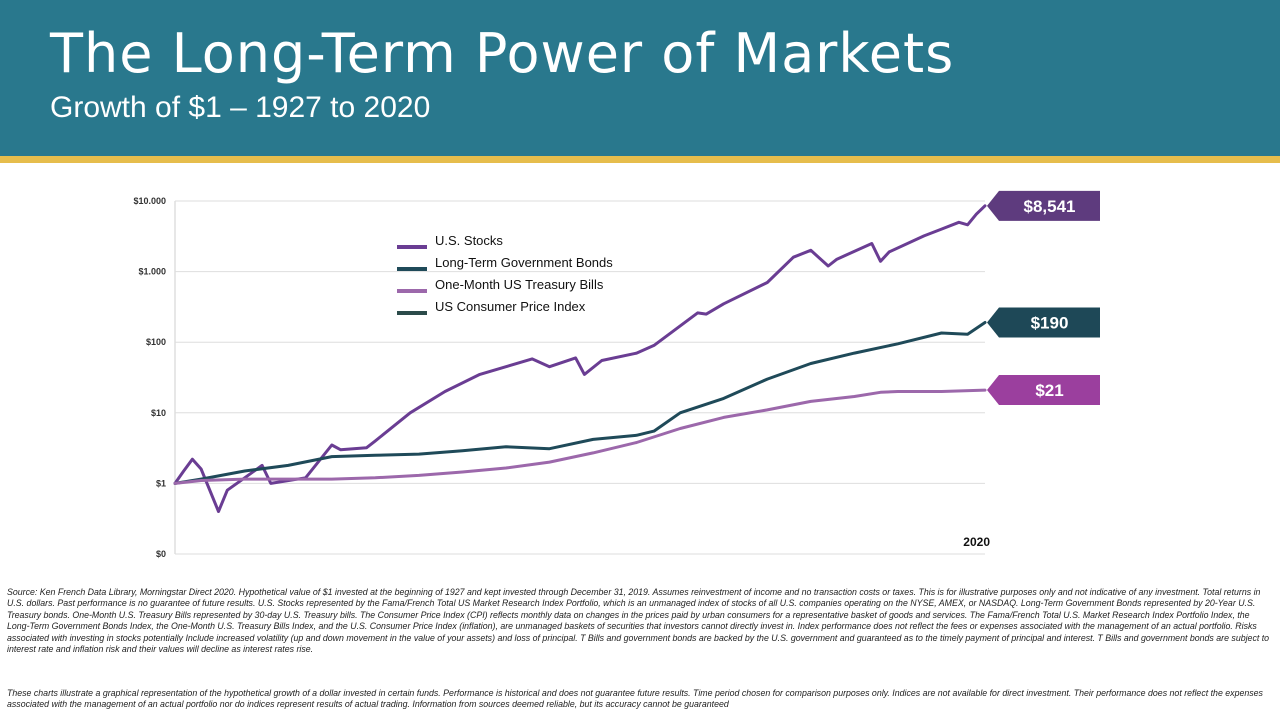 The width and height of the screenshot is (1280, 720). What do you see at coordinates (1050, 206) in the screenshot?
I see `end-value-label: $8,541` at bounding box center [1050, 206].